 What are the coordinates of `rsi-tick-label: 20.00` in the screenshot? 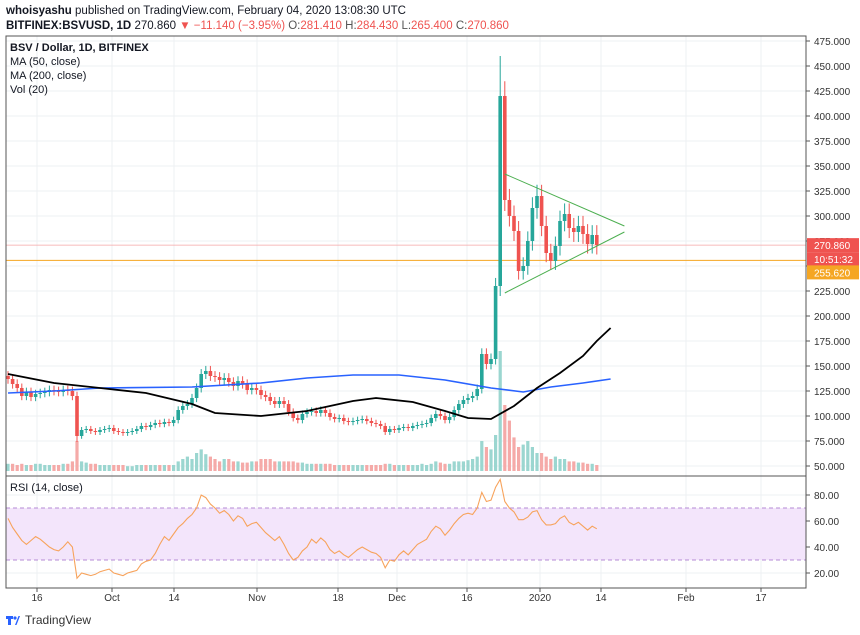 It's located at (826, 574).